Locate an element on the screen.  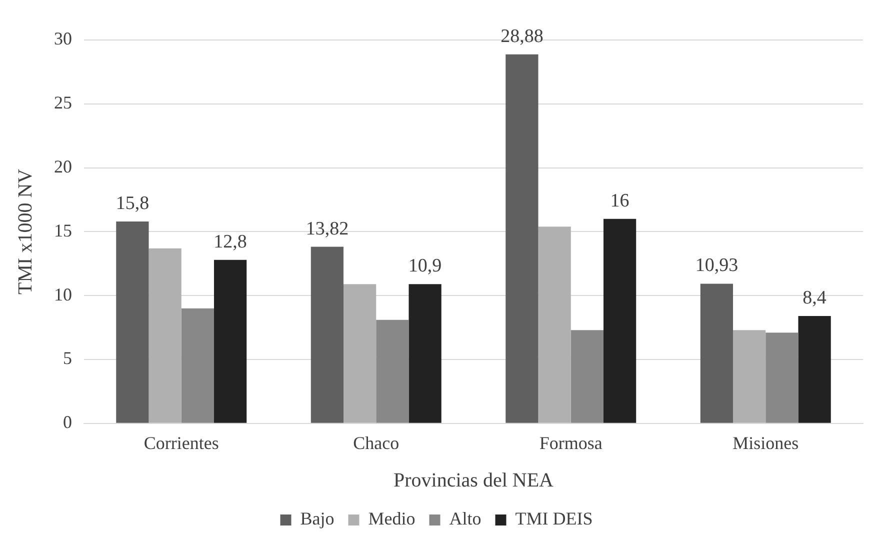
x-axis-title: Provincias del NEA is located at coordinates (474, 480).